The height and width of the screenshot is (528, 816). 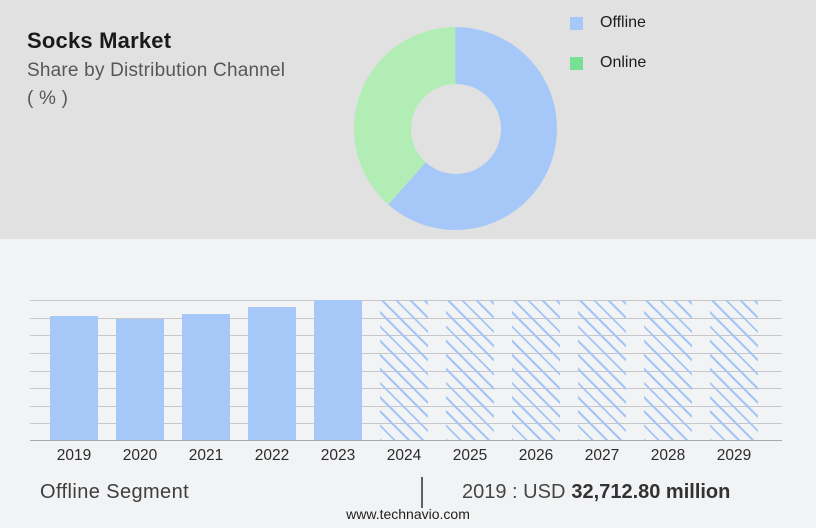 I want to click on bar-2027, so click(x=602, y=370).